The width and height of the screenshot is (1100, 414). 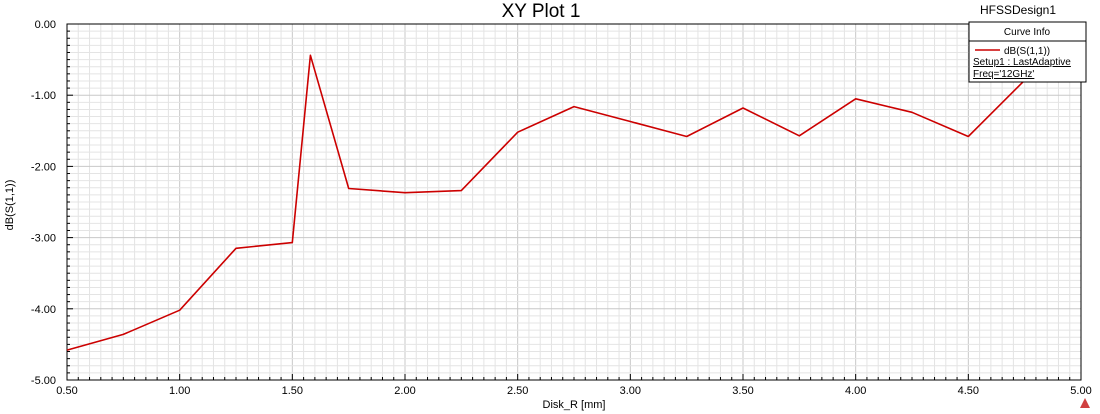 I want to click on x-axis-label: Disk_R [mm], so click(x=574, y=405).